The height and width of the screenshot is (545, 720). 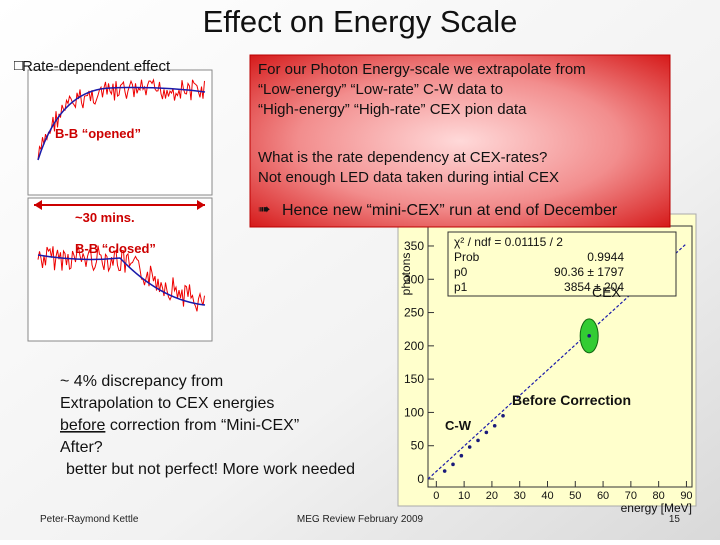 What do you see at coordinates (414, 412) in the screenshot?
I see `y-tick-label: 100` at bounding box center [414, 412].